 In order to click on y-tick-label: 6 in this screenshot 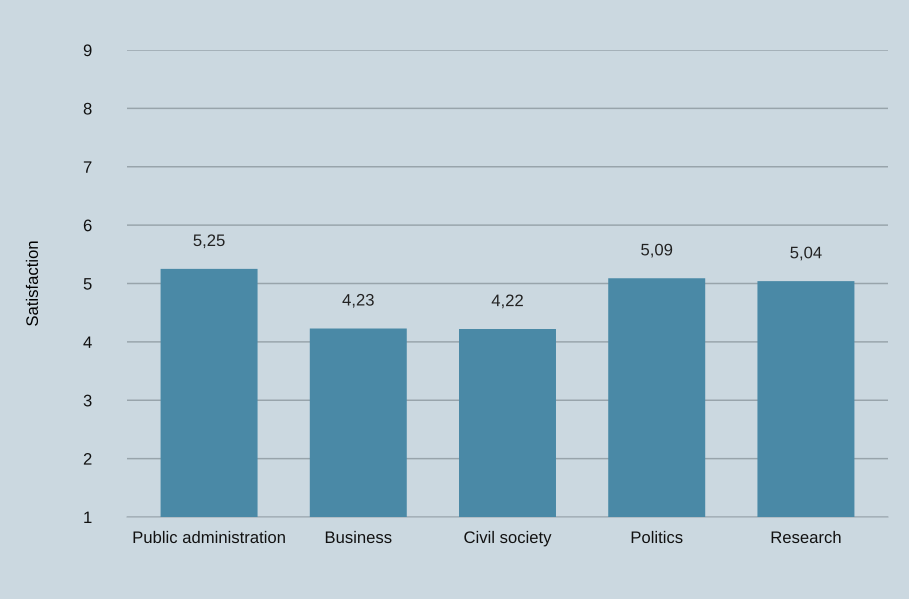, I will do `click(88, 226)`.